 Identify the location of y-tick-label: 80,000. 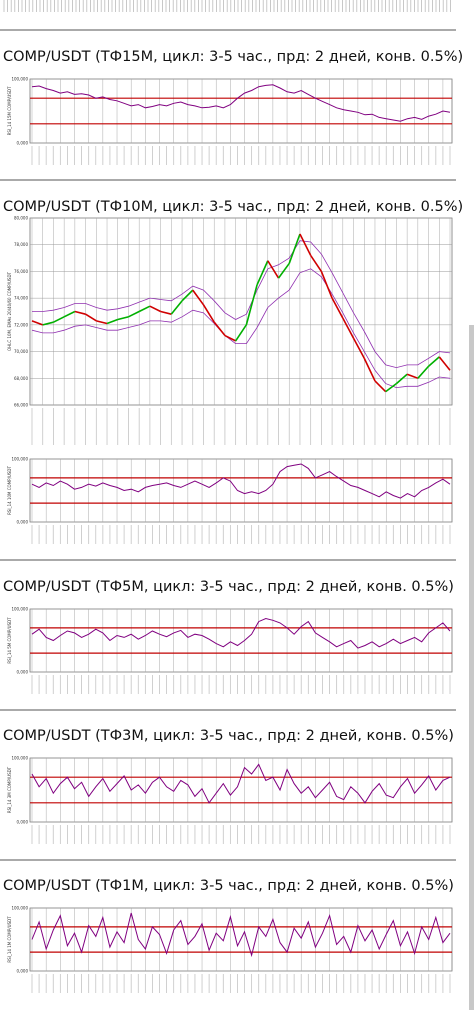
(21, 218).